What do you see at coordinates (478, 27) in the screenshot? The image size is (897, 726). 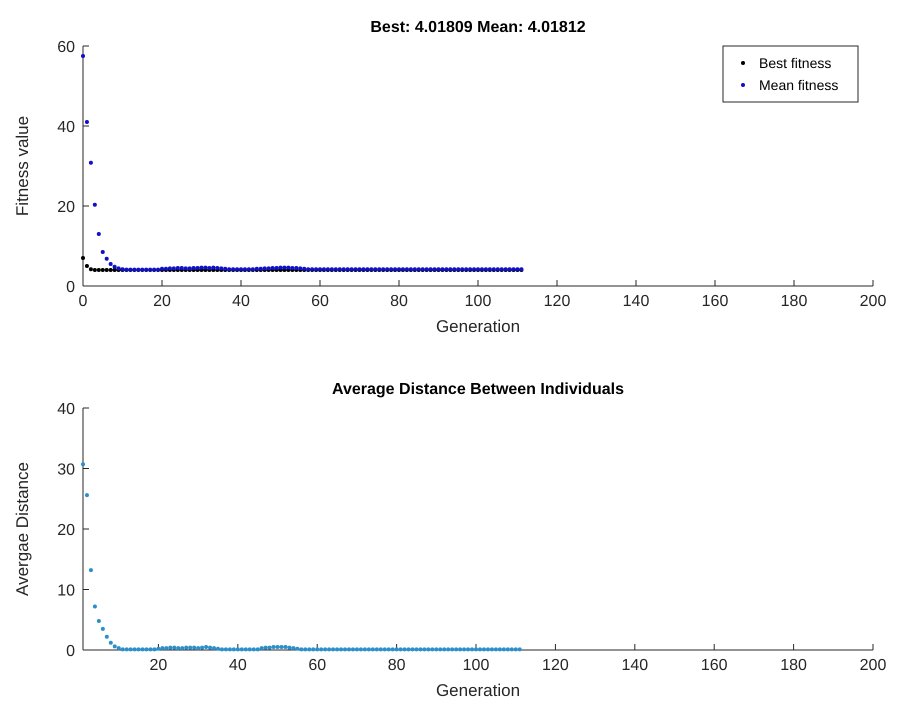 I see `chart-title: Best: 4.01809 Mean: 4.01812` at bounding box center [478, 27].